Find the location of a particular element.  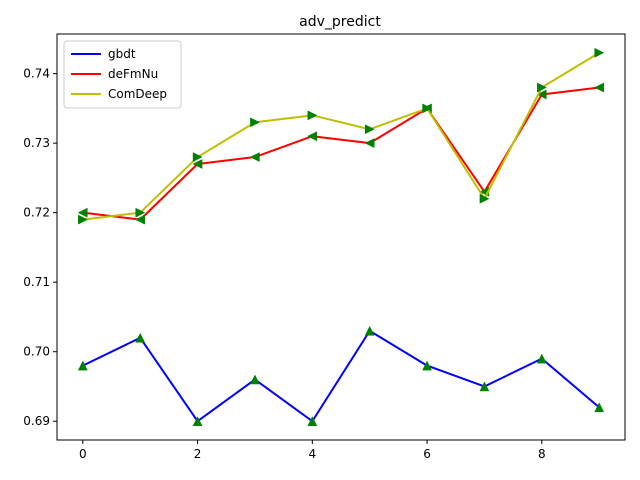

y-tick-label: 0.71 is located at coordinates (36, 282).